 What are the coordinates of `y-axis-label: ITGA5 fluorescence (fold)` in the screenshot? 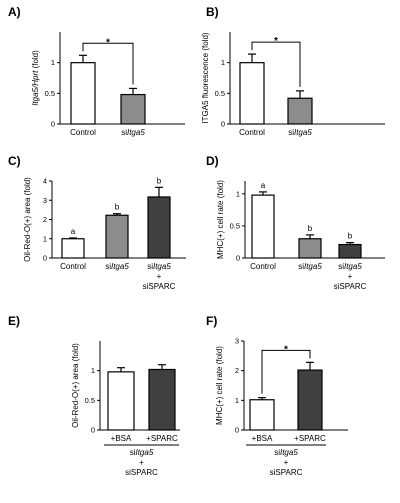 It's located at (205, 77).